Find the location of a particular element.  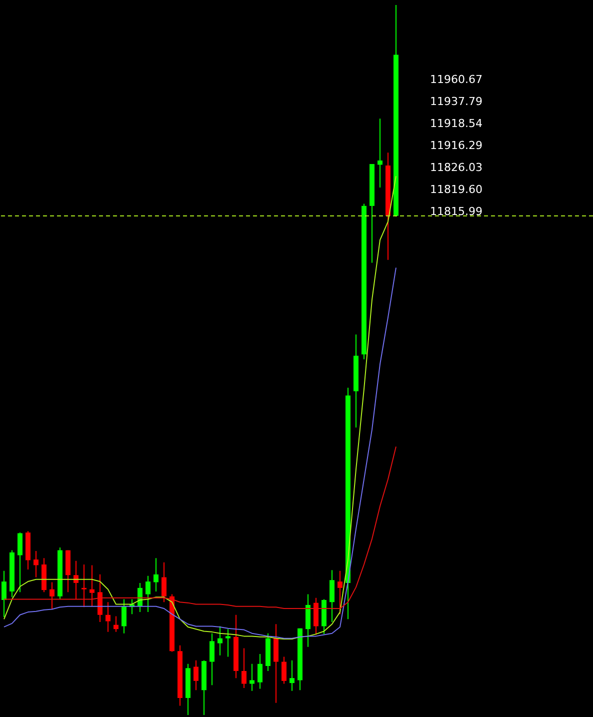

text: 11916.29 is located at coordinates (456, 145).